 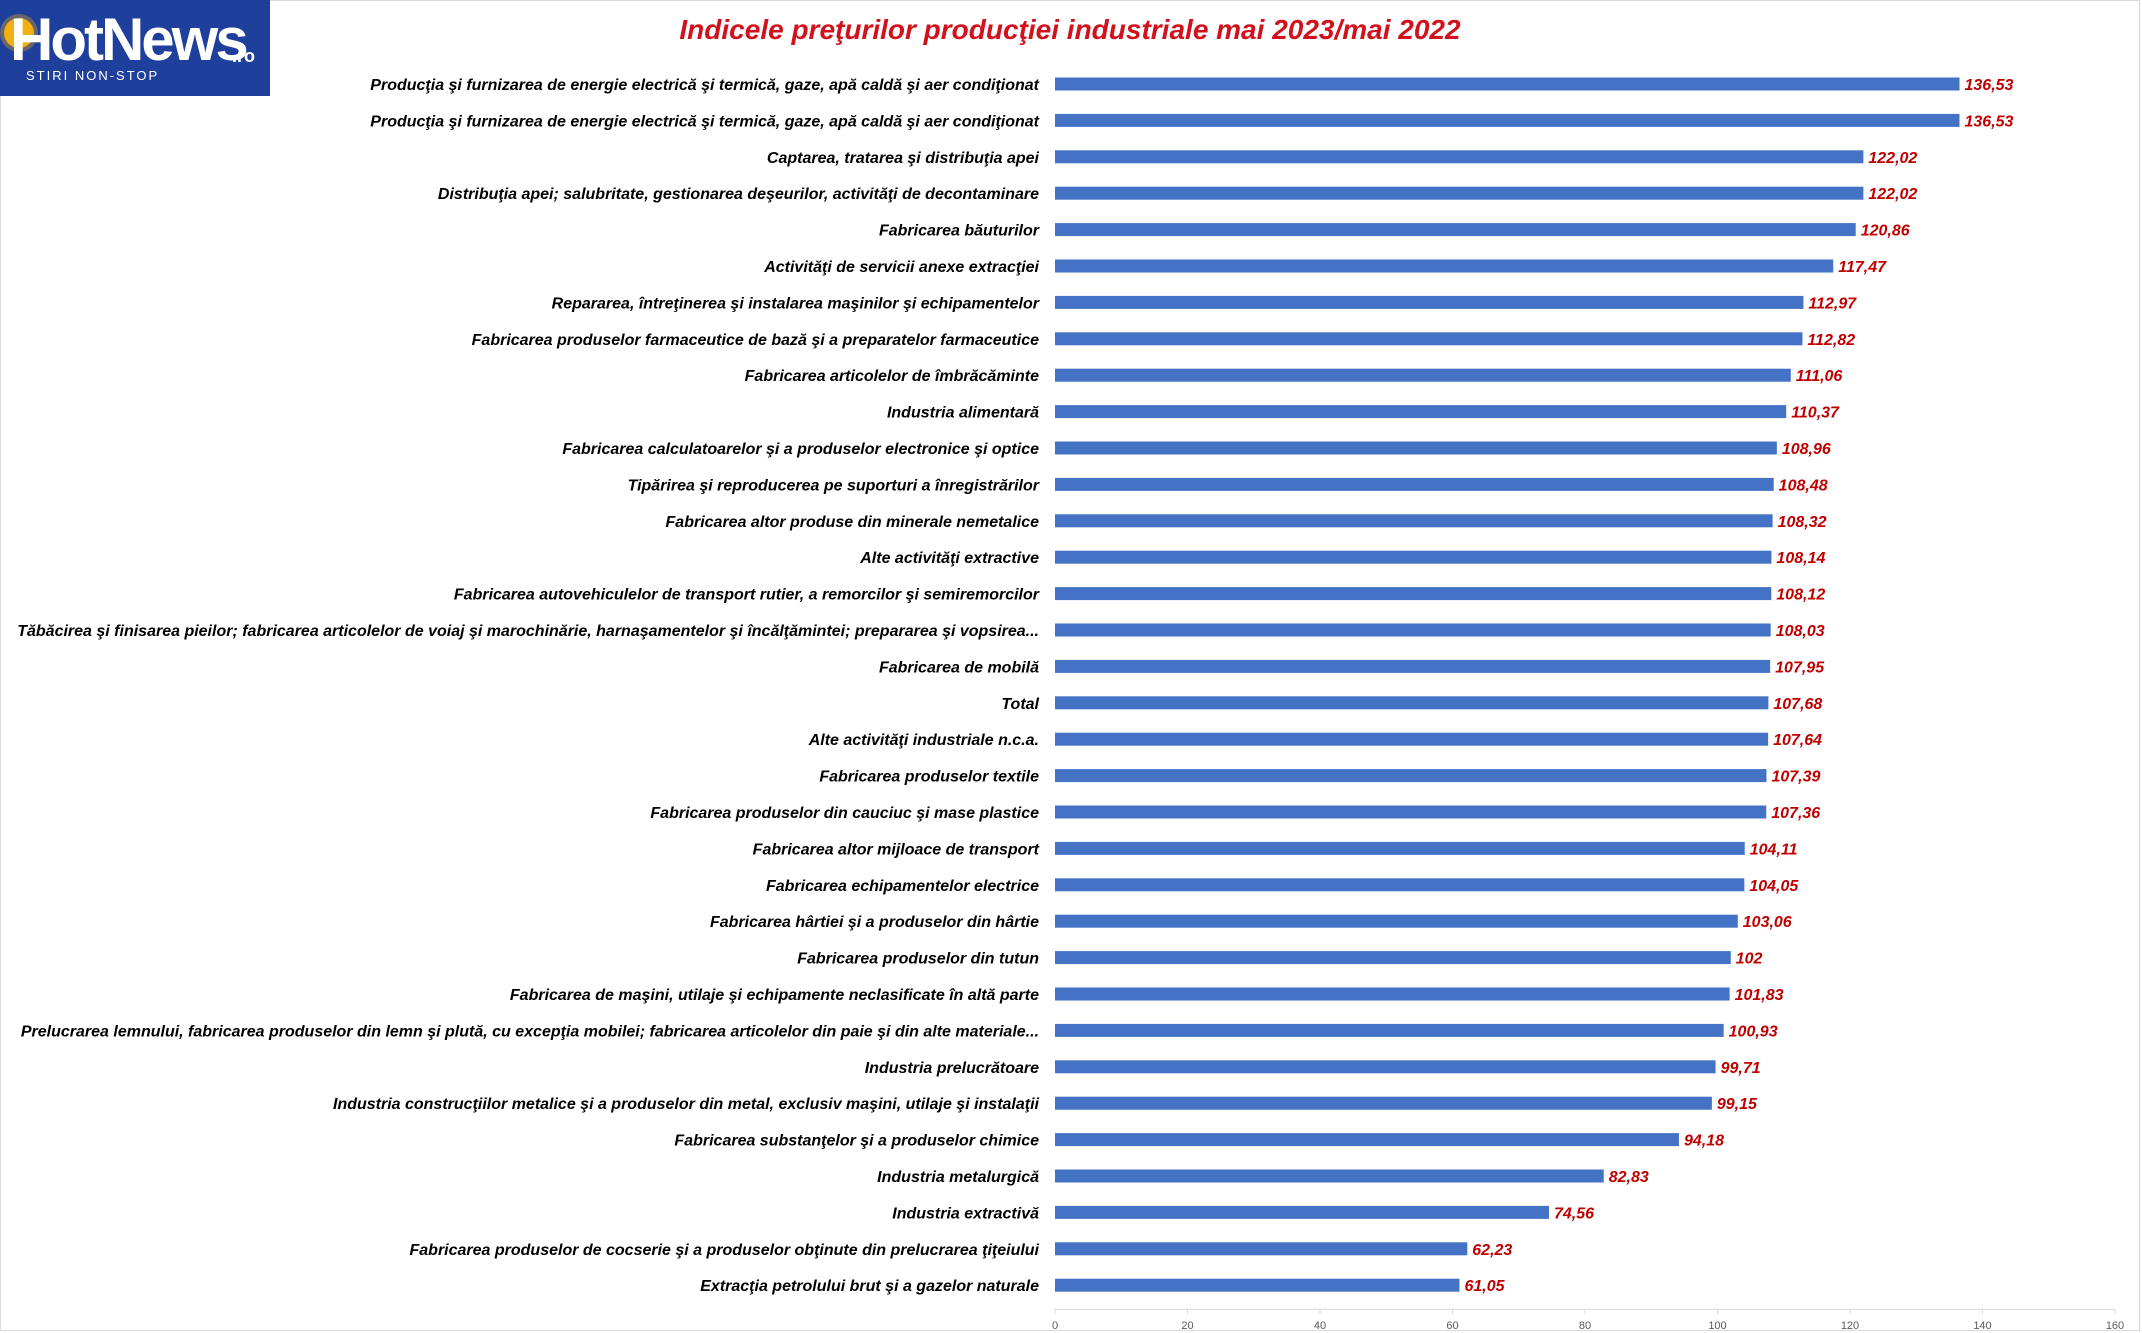 I want to click on x-tick-label: 20, so click(x=1187, y=1326).